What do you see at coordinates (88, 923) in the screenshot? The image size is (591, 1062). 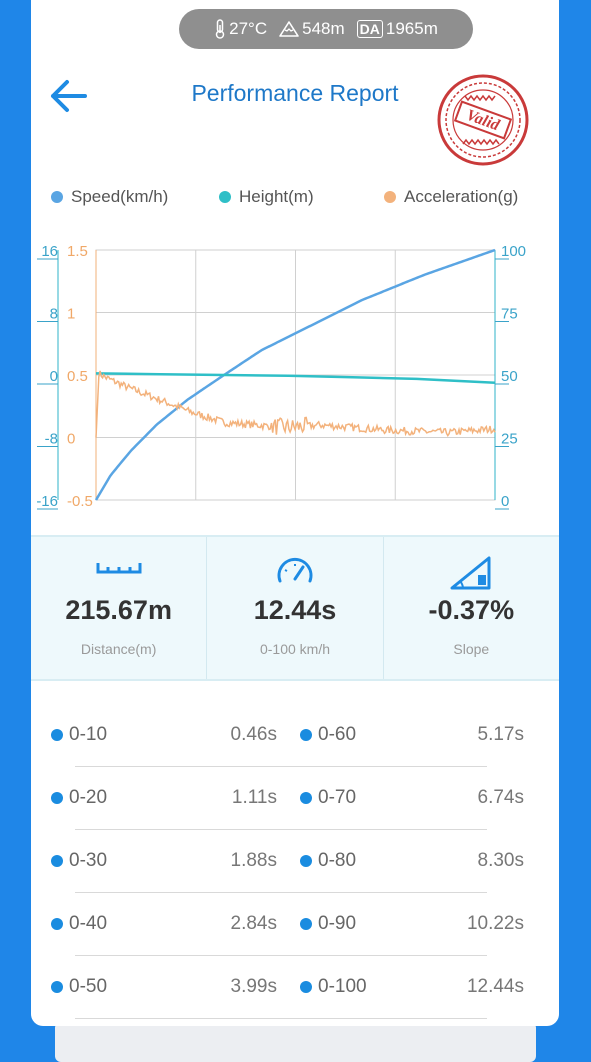 I see `split-range-text: 0-40` at bounding box center [88, 923].